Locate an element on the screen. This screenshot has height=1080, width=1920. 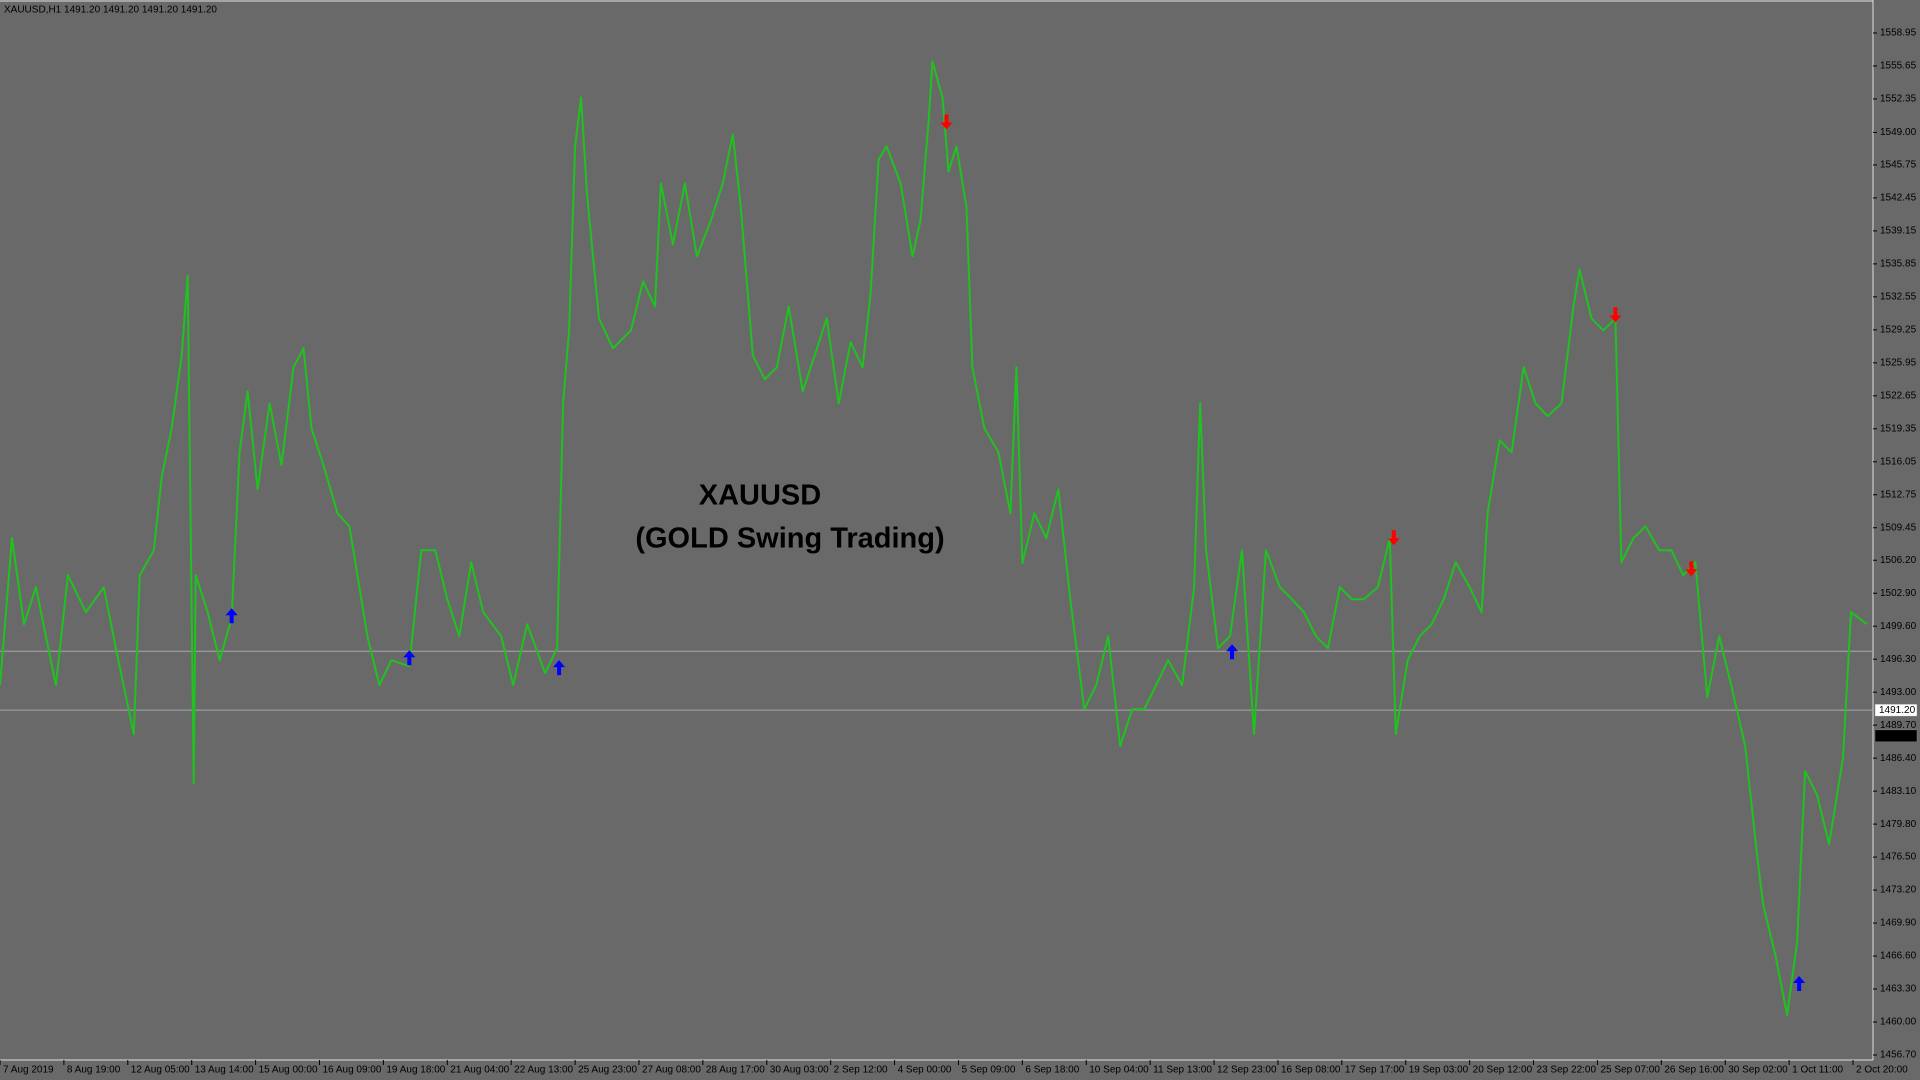
x-tick-label: 10 Sep 04:00 is located at coordinates (1119, 1070).